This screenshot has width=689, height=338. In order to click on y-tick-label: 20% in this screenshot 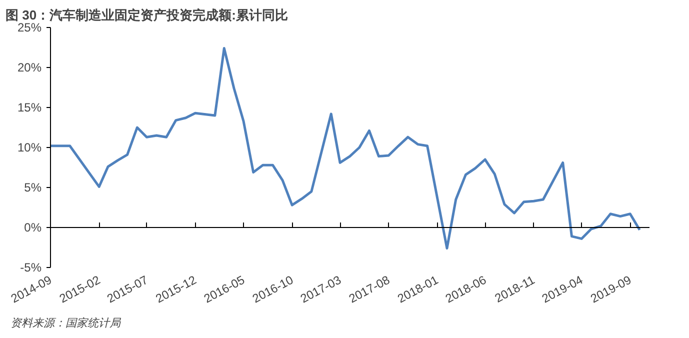, I will do `click(29, 67)`.